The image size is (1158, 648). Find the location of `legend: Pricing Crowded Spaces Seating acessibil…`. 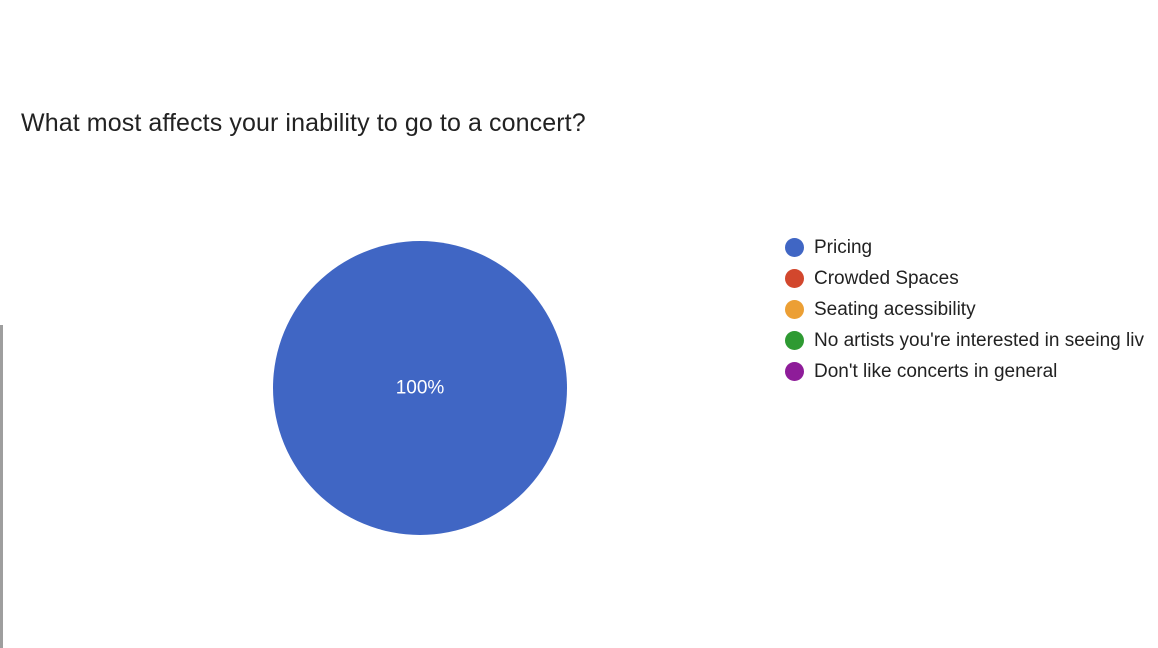

legend: Pricing Crowded Spaces Seating acessibil… is located at coordinates (971, 309).